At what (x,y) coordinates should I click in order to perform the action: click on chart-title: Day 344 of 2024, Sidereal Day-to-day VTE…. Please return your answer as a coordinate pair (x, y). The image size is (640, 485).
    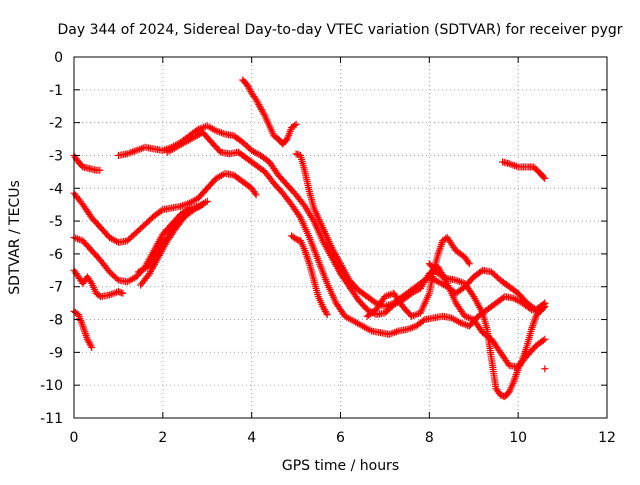
    Looking at the image, I should click on (339, 30).